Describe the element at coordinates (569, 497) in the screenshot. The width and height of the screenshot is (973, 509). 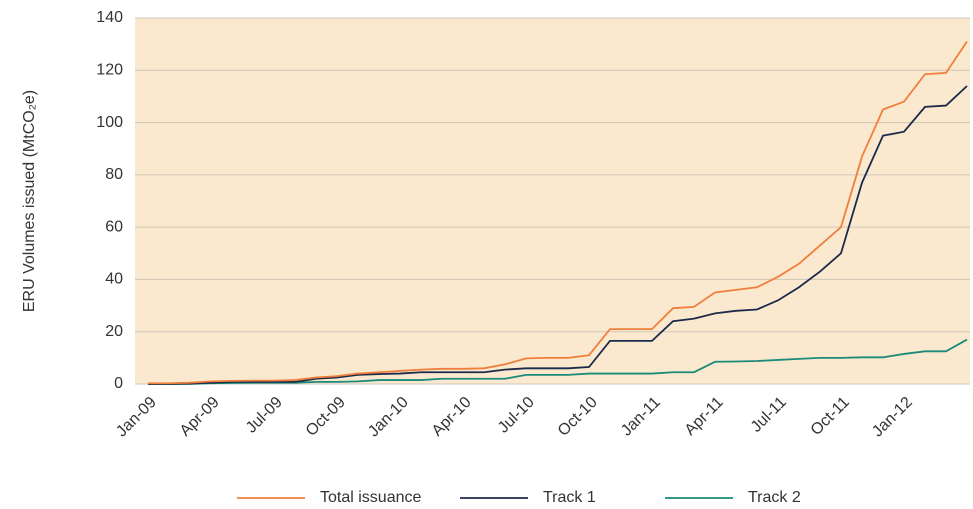
I see `legend-label: Track 1` at that location.